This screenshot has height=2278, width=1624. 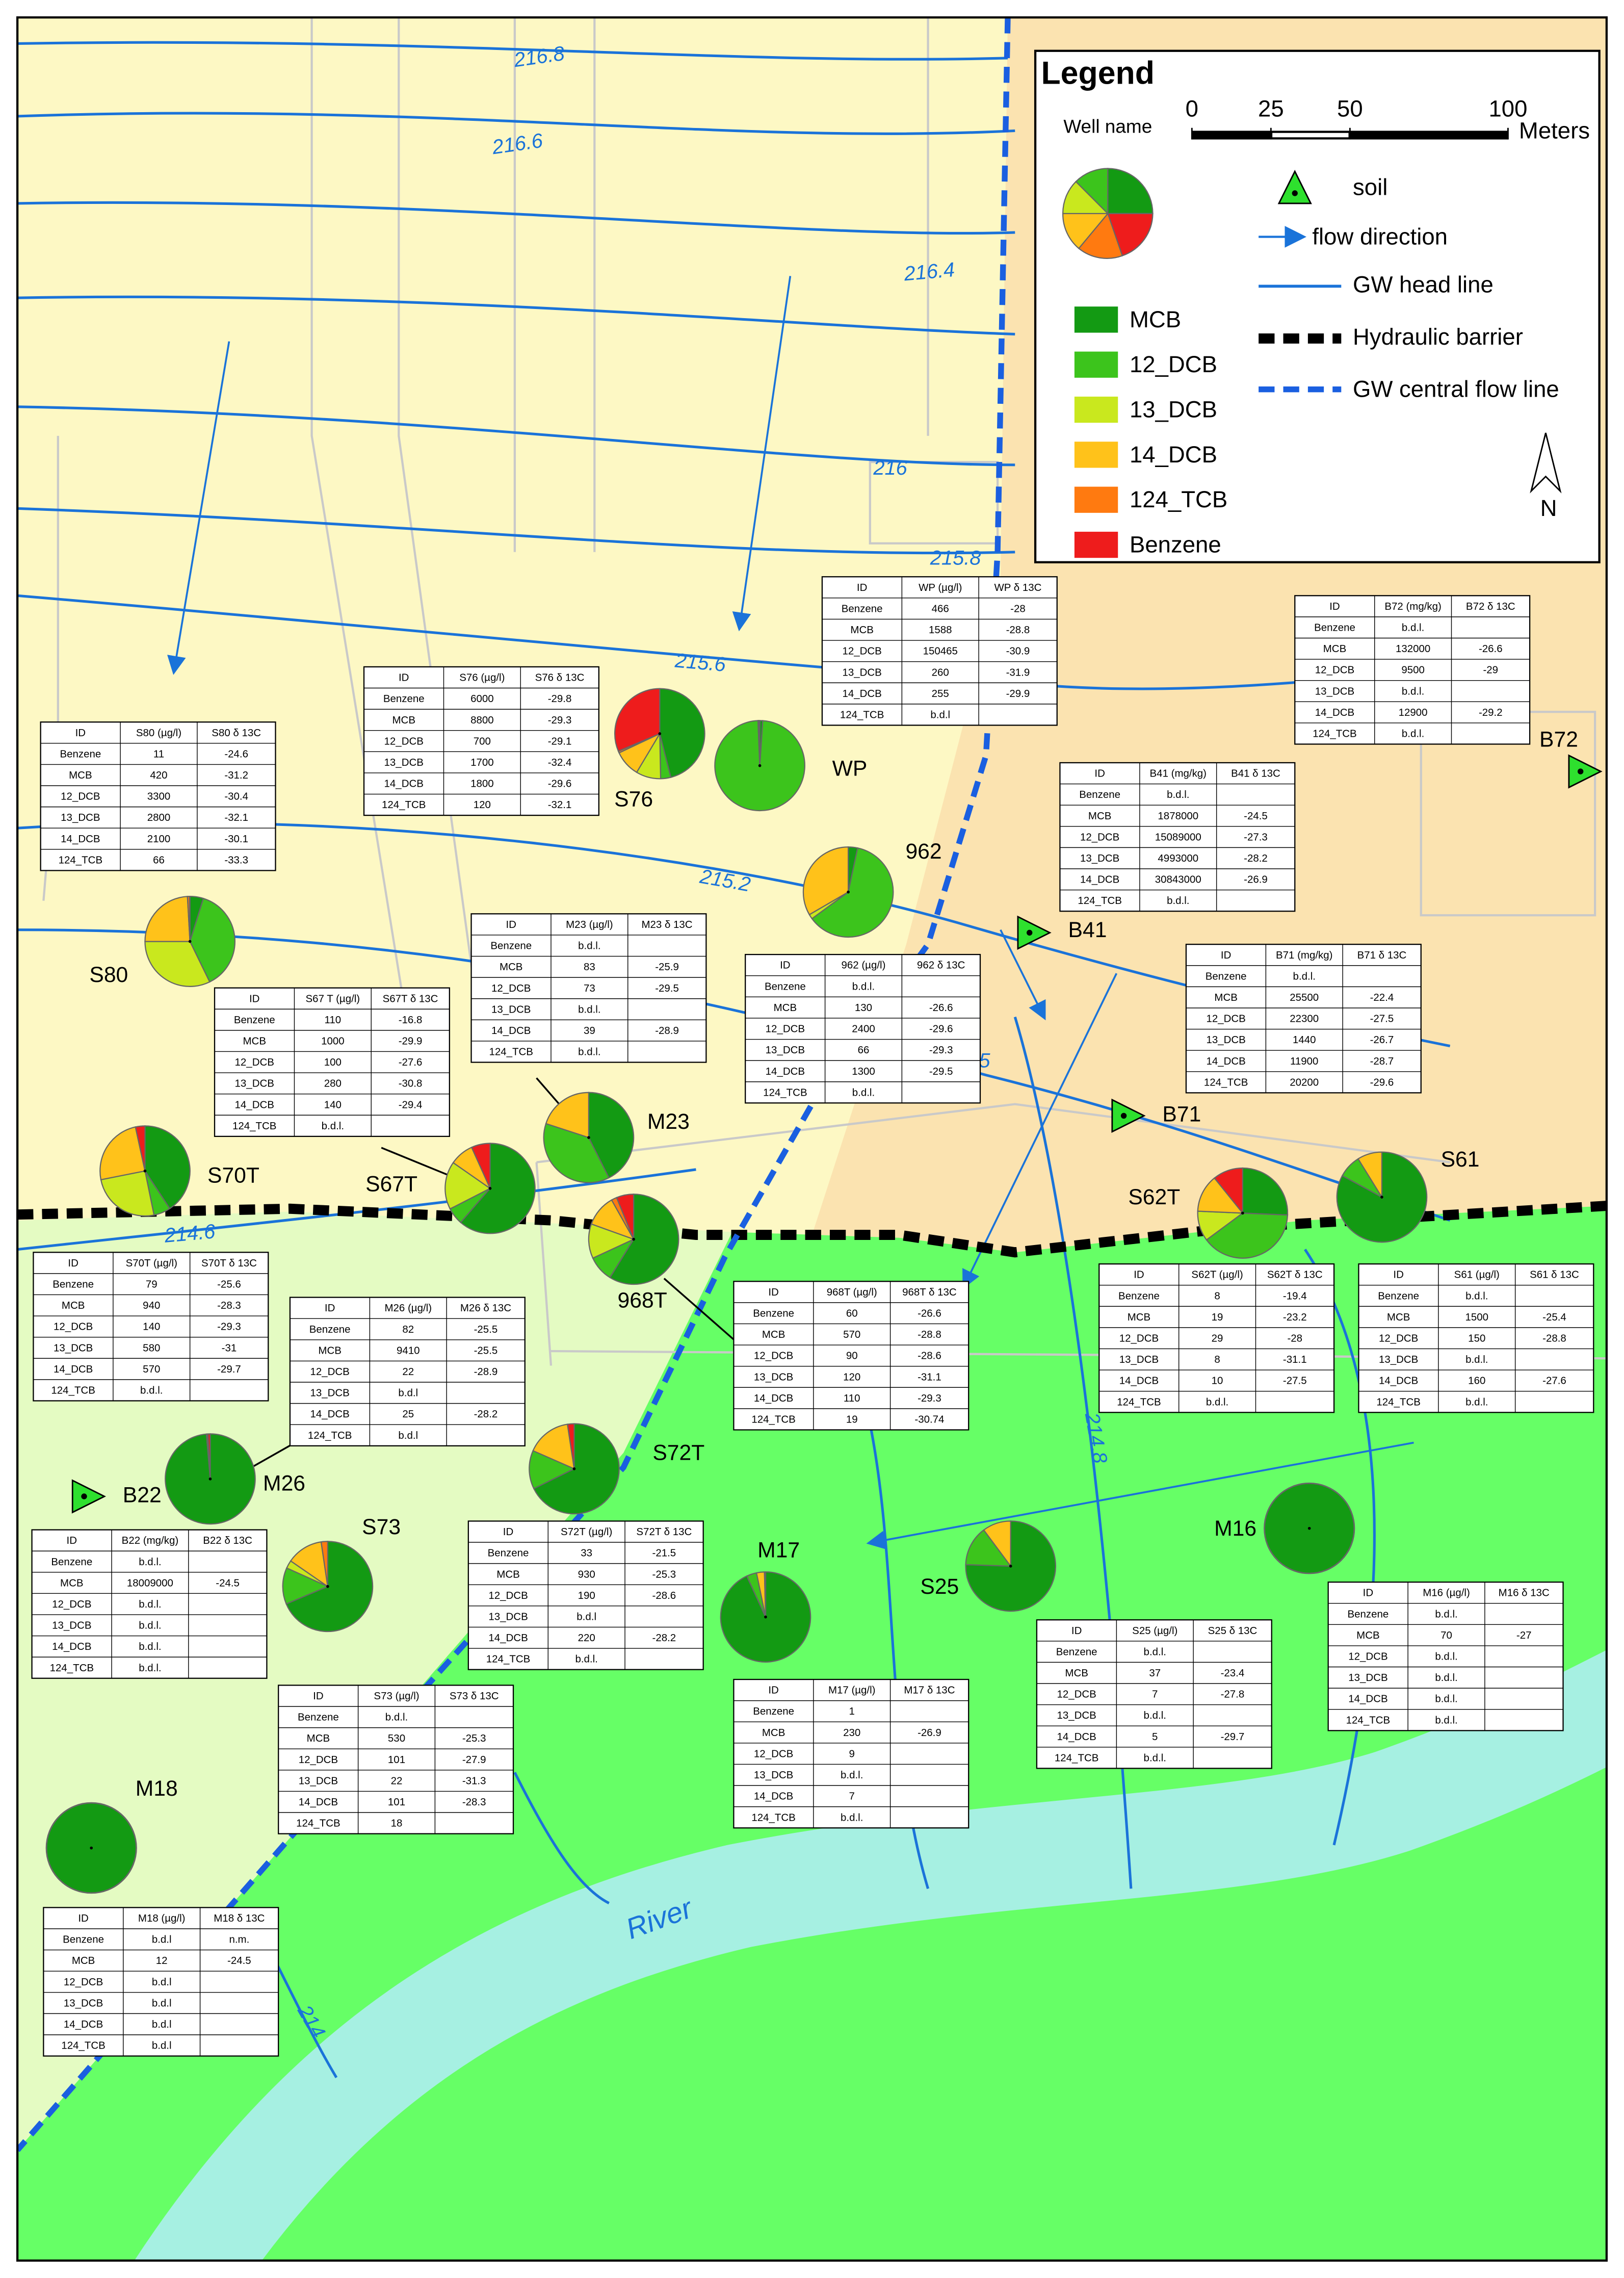 I want to click on table-cell: 530, so click(x=396, y=1738).